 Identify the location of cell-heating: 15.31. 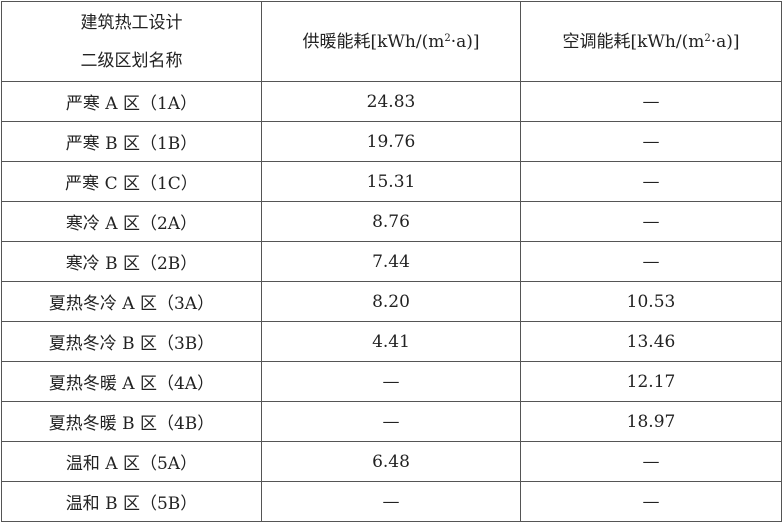
(391, 181).